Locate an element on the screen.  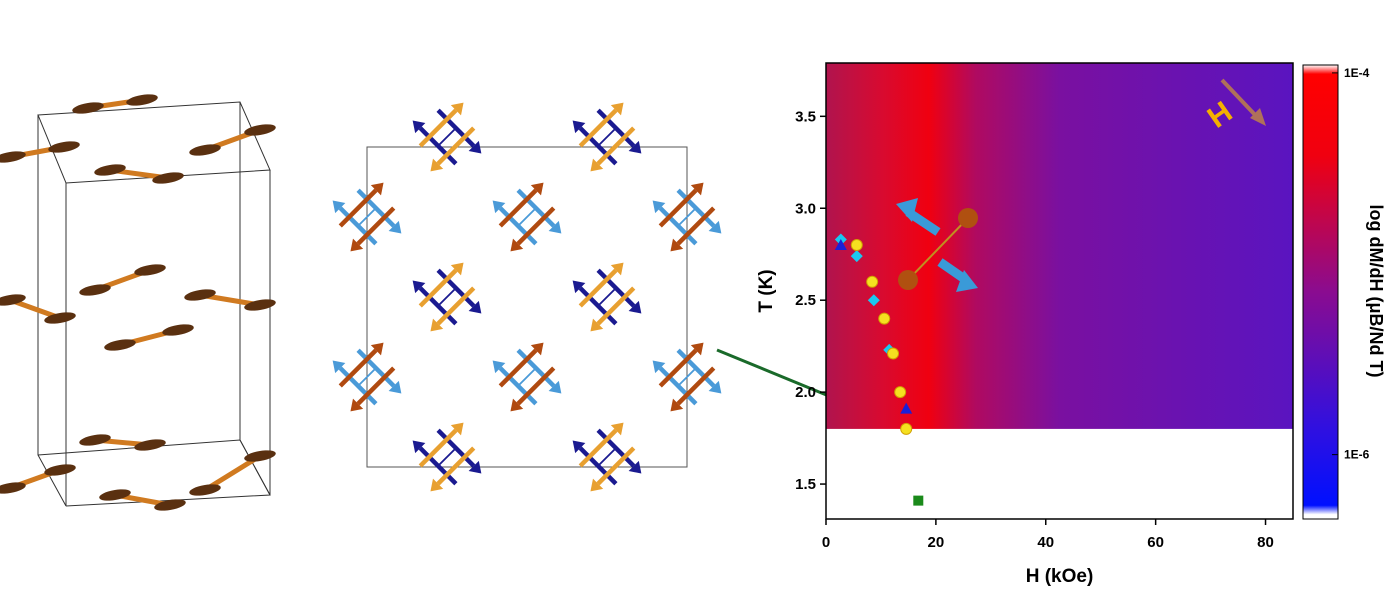
colorbar-tick-label: 1E-6 is located at coordinates (1357, 455).